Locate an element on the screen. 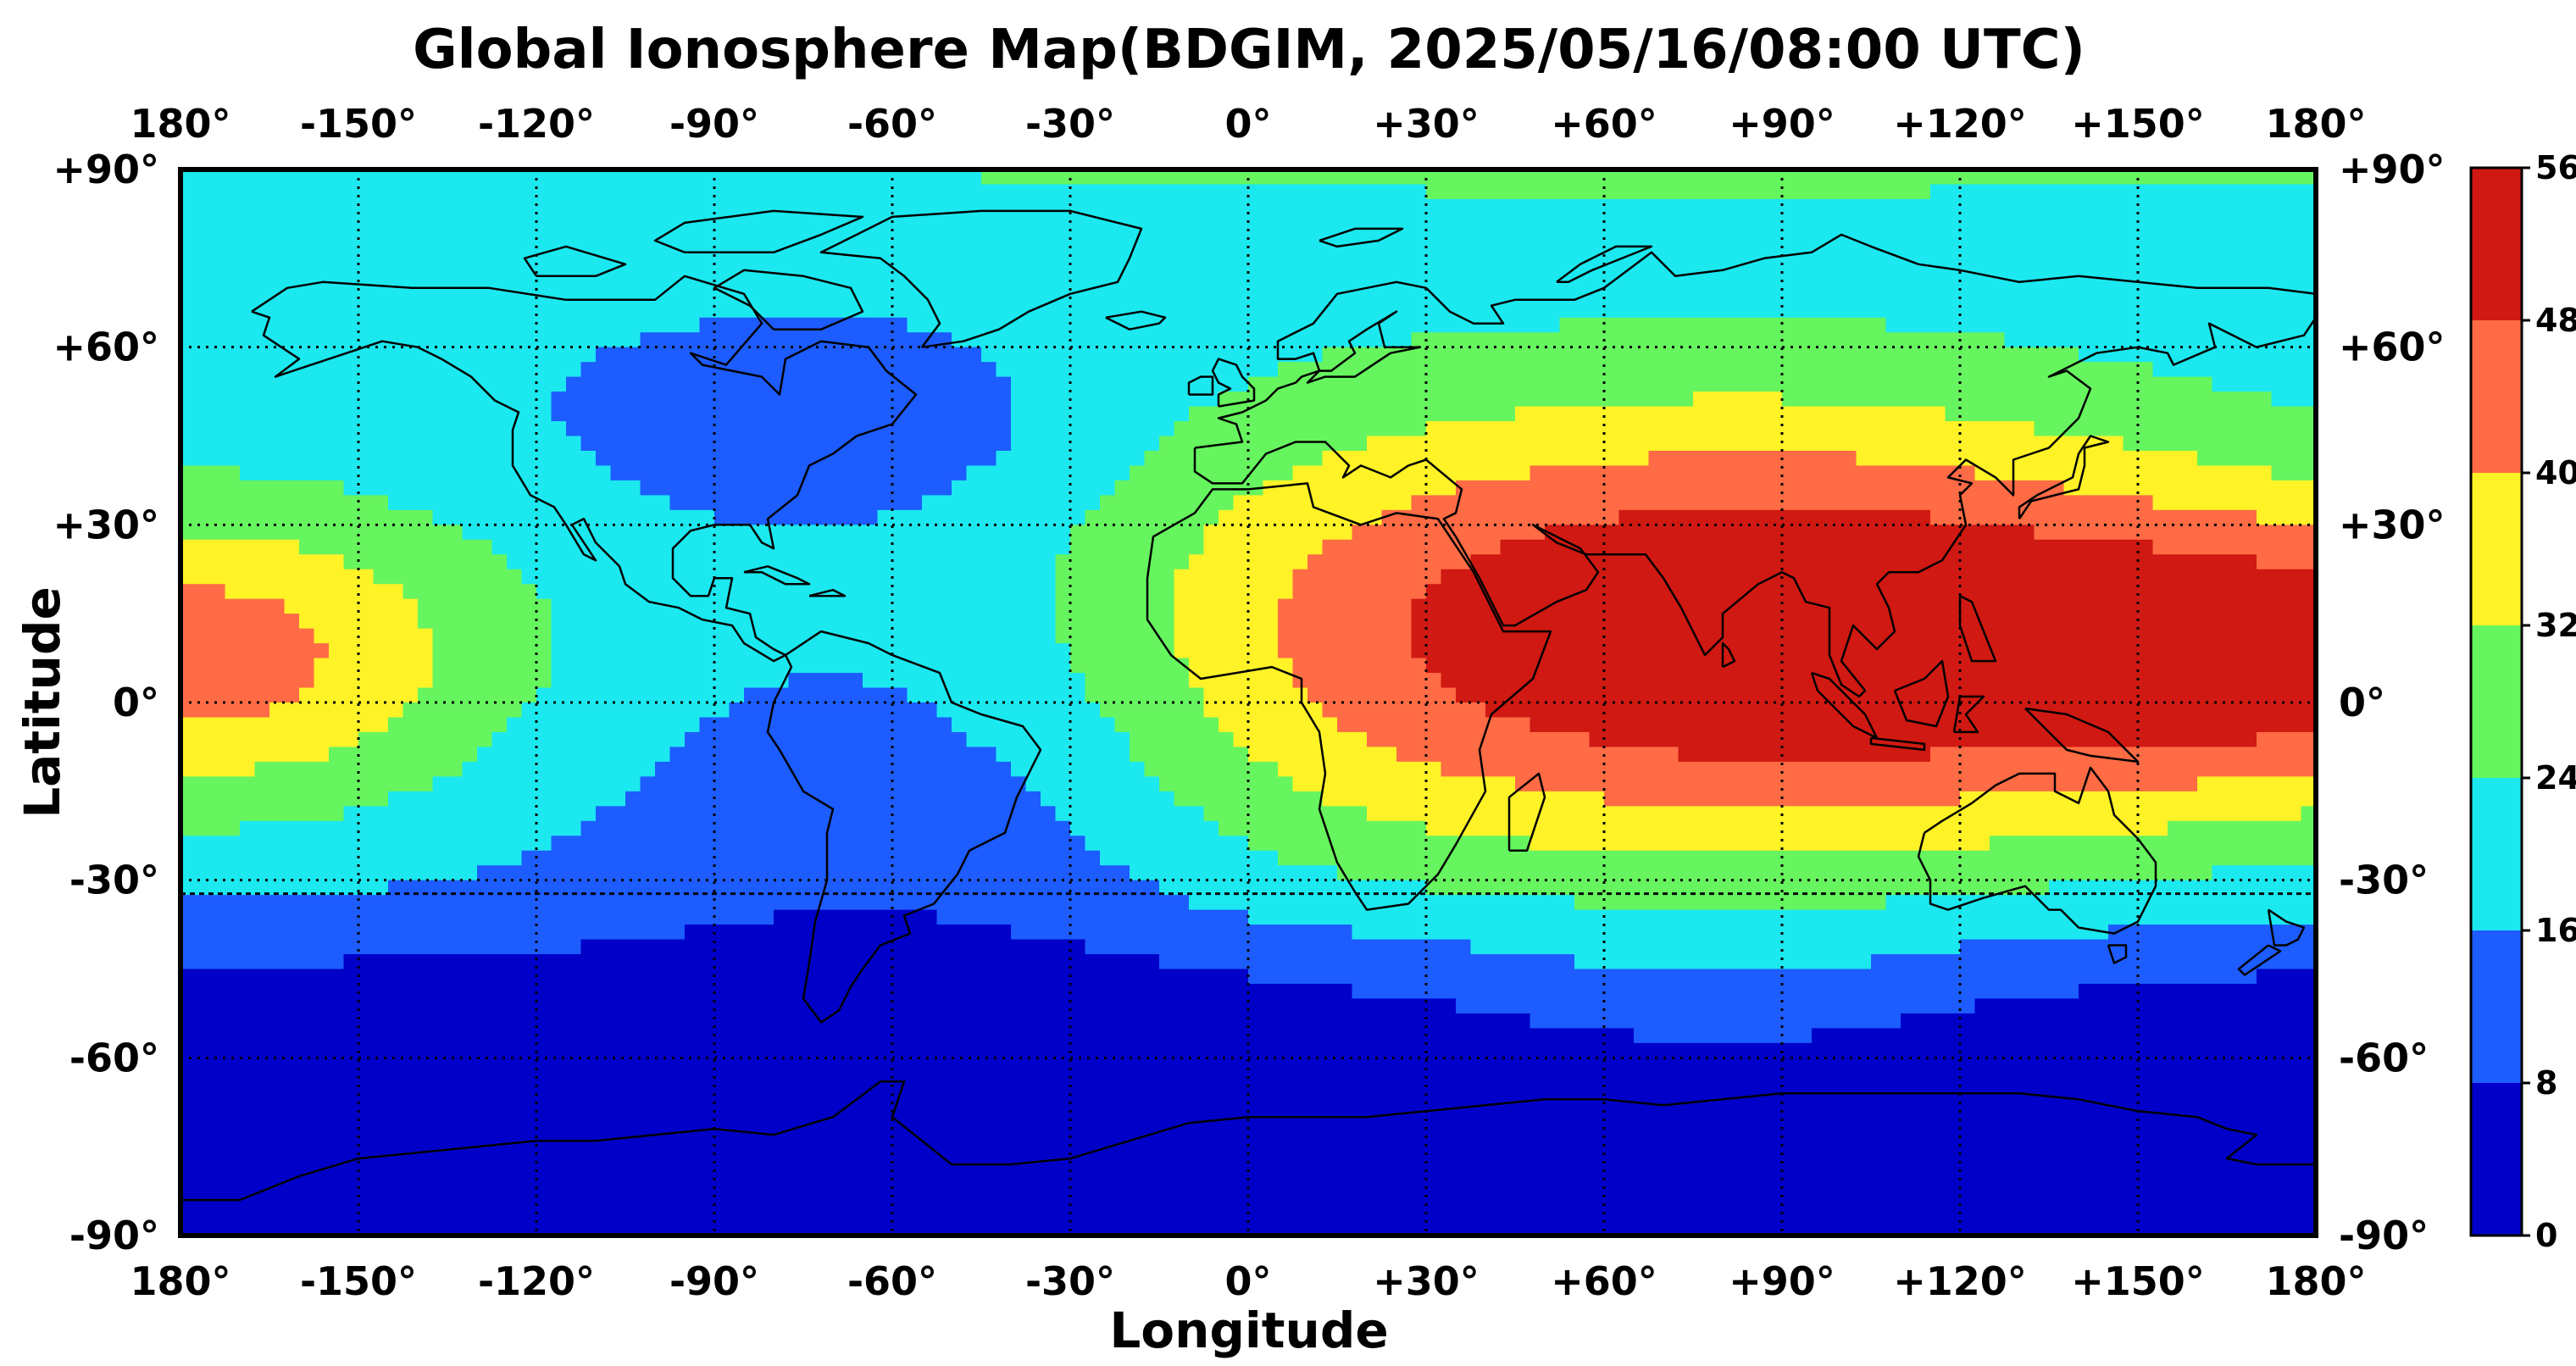  longitude-tick-label: -60° is located at coordinates (892, 124).